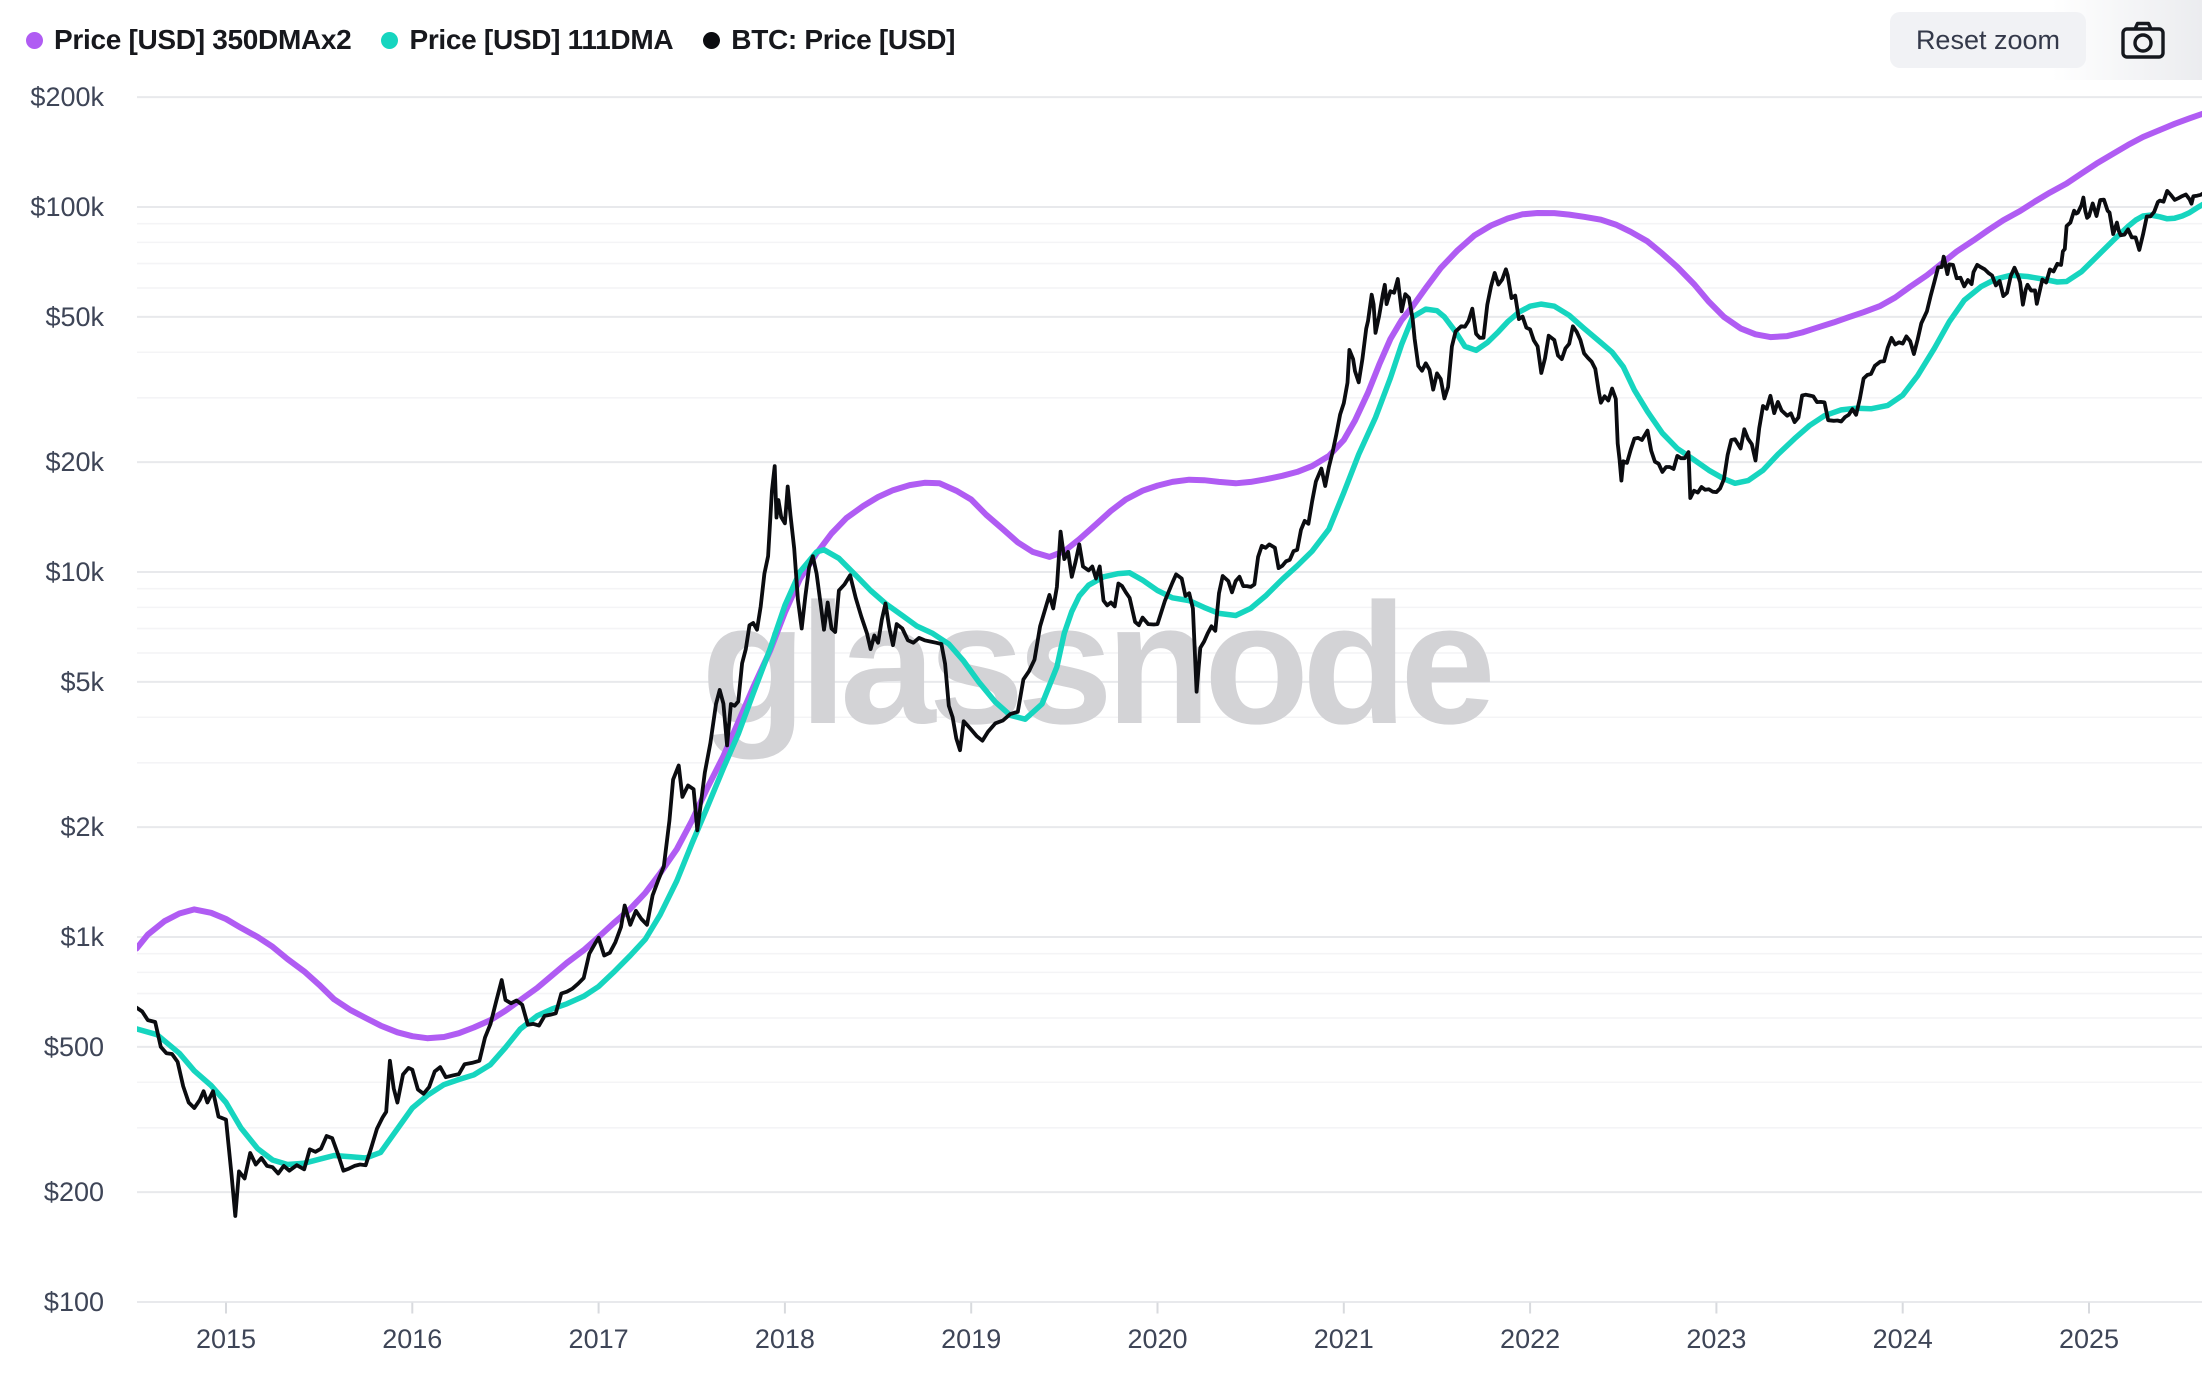 The width and height of the screenshot is (2202, 1382). What do you see at coordinates (971, 1339) in the screenshot?
I see `svg-text: 2019` at bounding box center [971, 1339].